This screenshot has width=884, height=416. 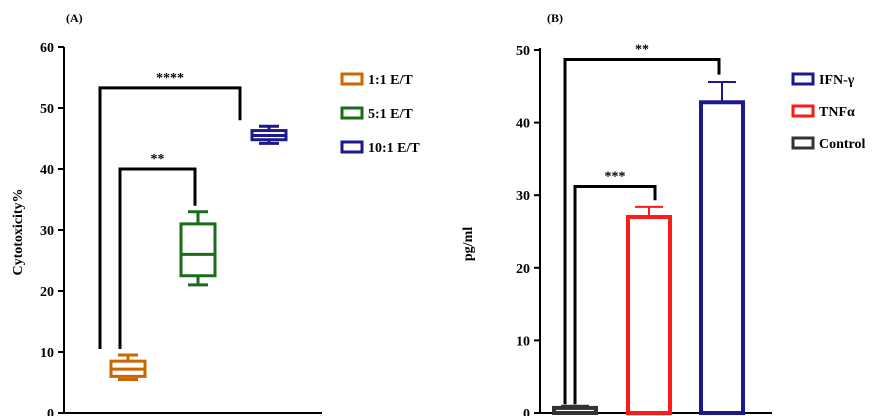 What do you see at coordinates (390, 80) in the screenshot?
I see `panel-a-legend-label: 1:1 E/T` at bounding box center [390, 80].